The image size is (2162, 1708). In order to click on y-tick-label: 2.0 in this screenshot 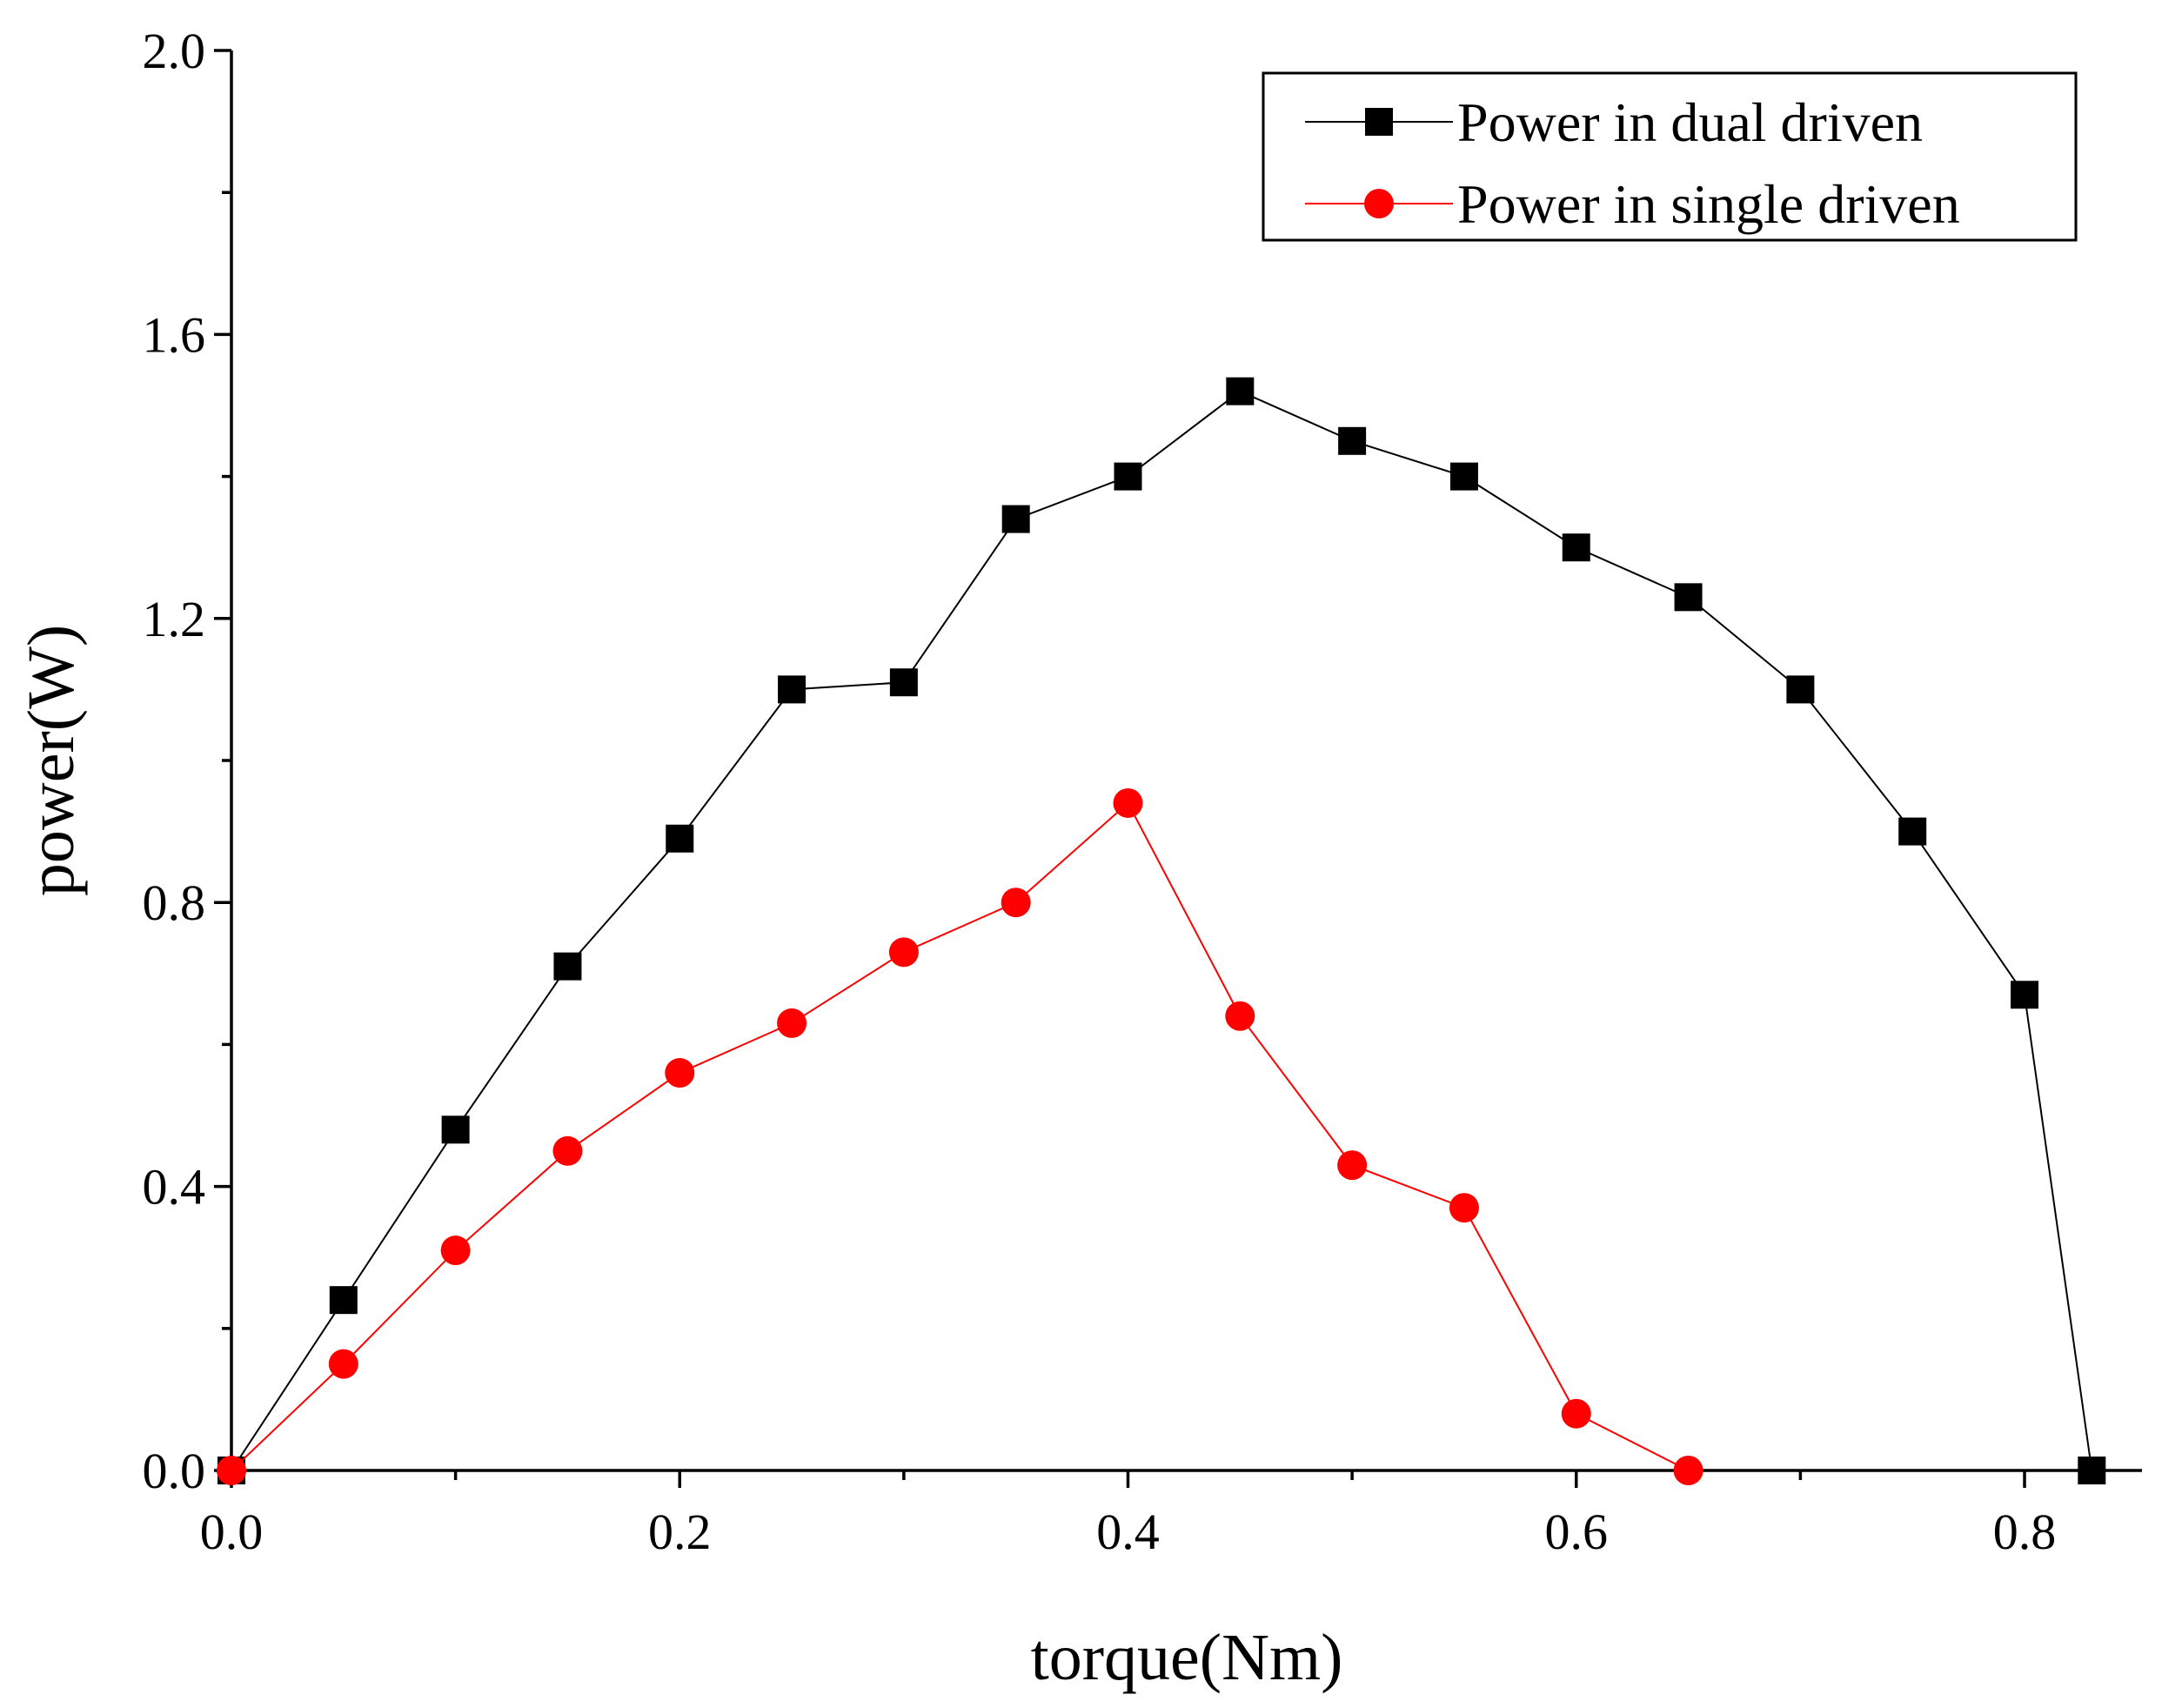, I will do `click(174, 51)`.